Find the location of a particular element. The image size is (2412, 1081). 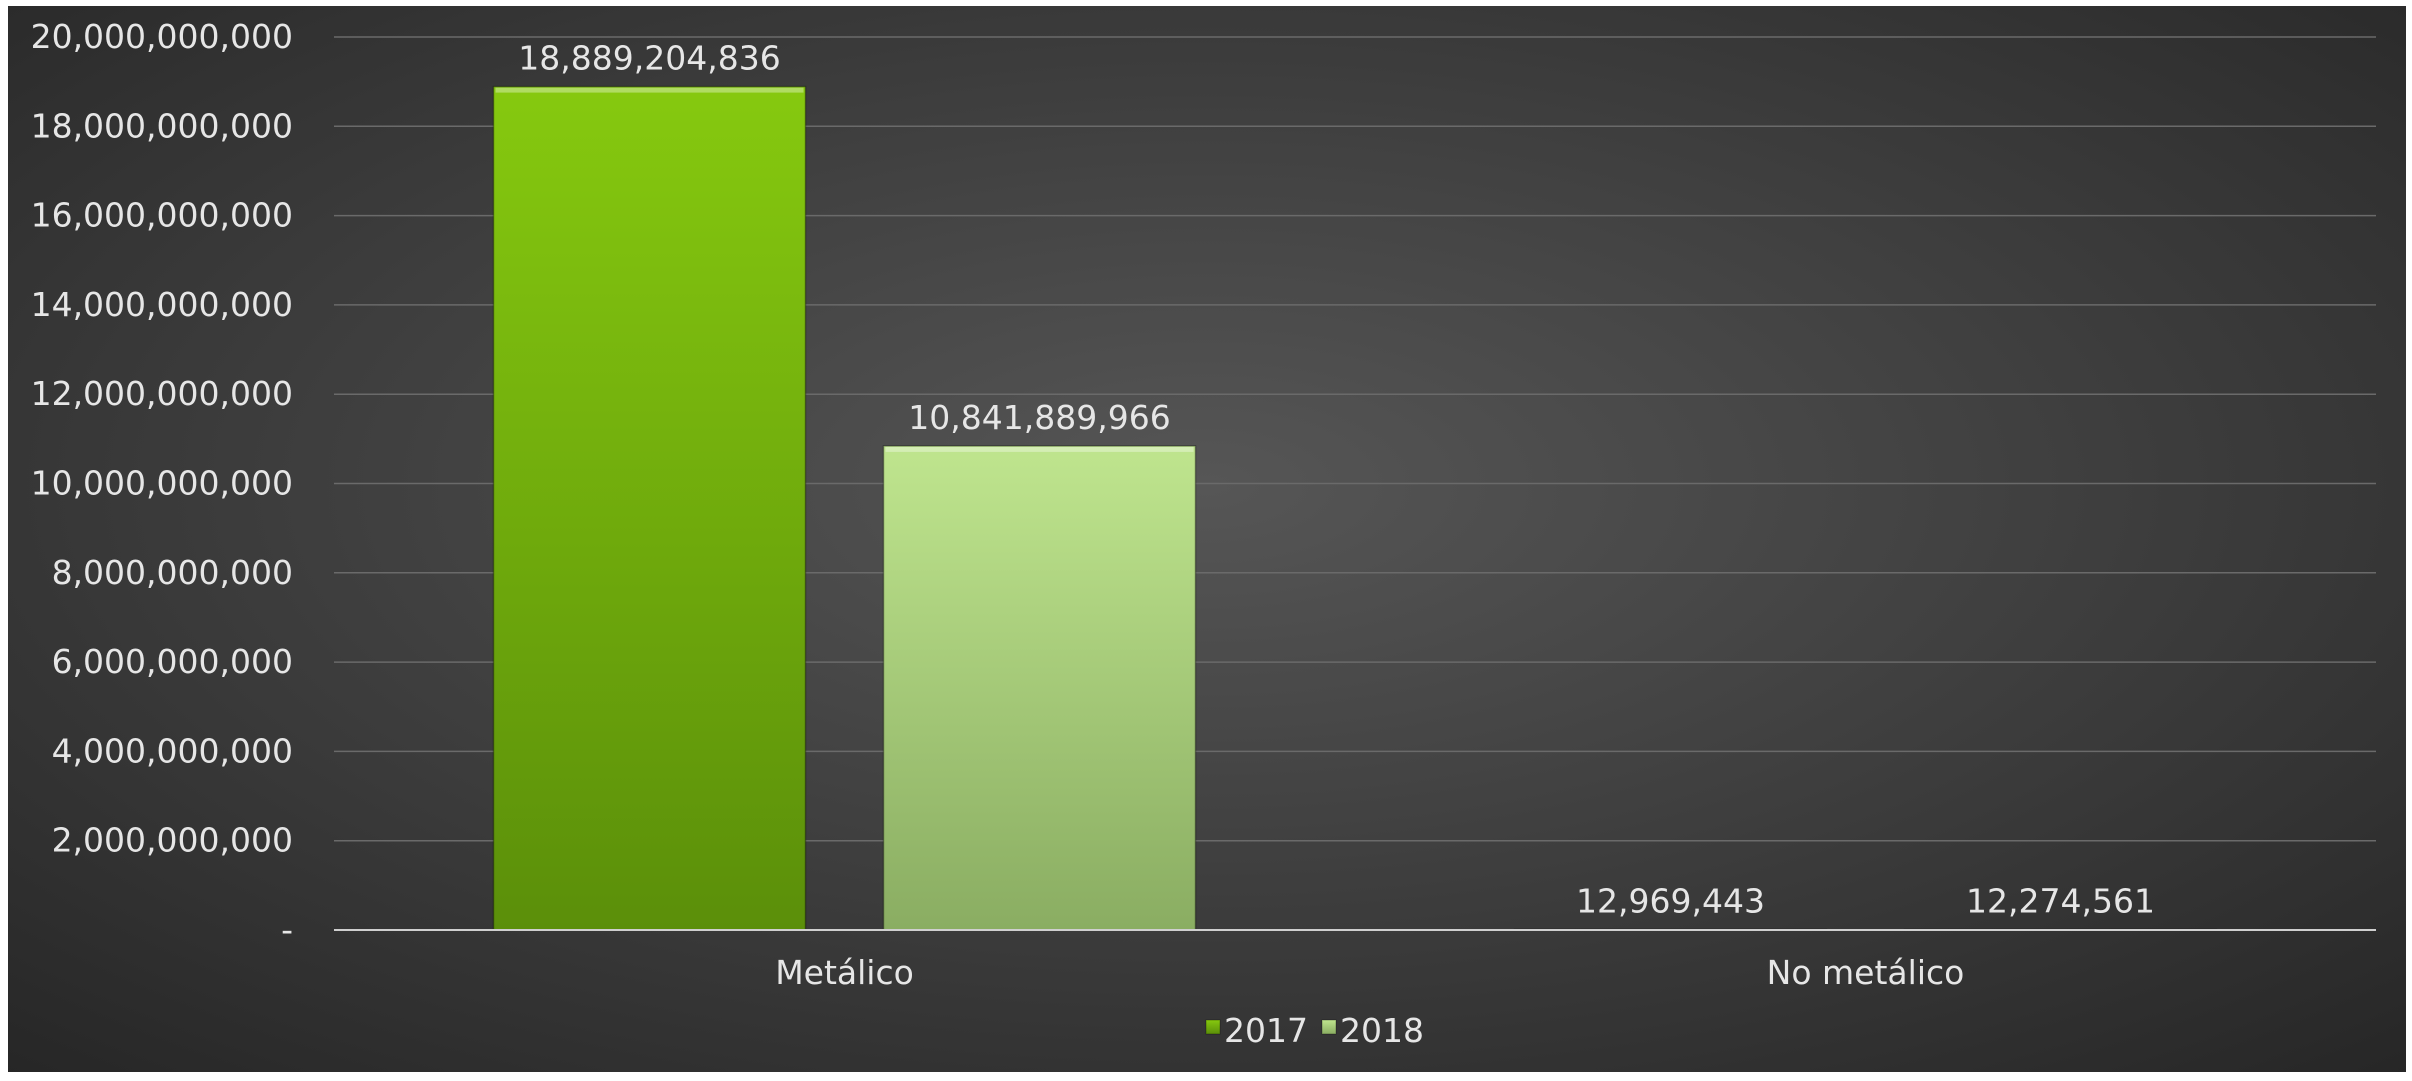

y-tick-label: 10,000,000,000 is located at coordinates (162, 483).